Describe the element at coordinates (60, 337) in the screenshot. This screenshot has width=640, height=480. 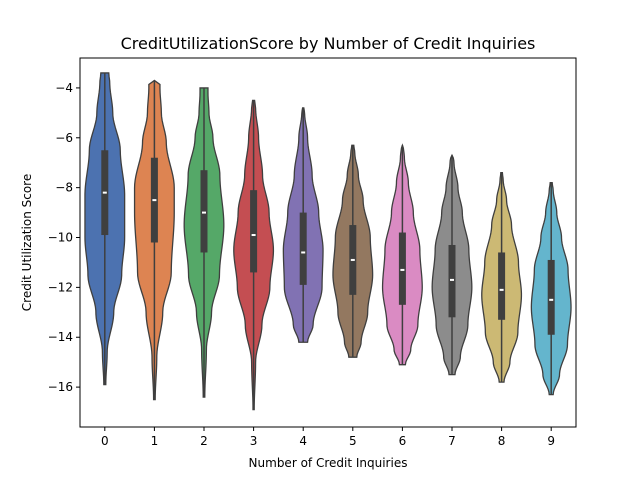
I see `y-tick-label: −14` at that location.